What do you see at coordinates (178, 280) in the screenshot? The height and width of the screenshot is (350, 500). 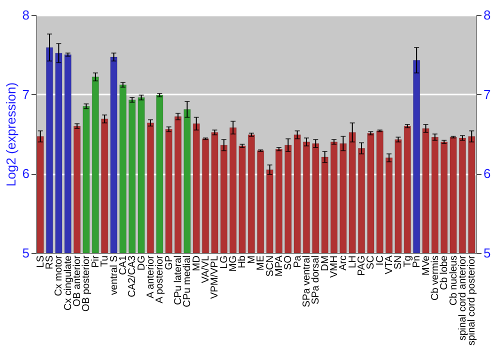 I see `x-tick-label: CPu lateral` at bounding box center [178, 280].